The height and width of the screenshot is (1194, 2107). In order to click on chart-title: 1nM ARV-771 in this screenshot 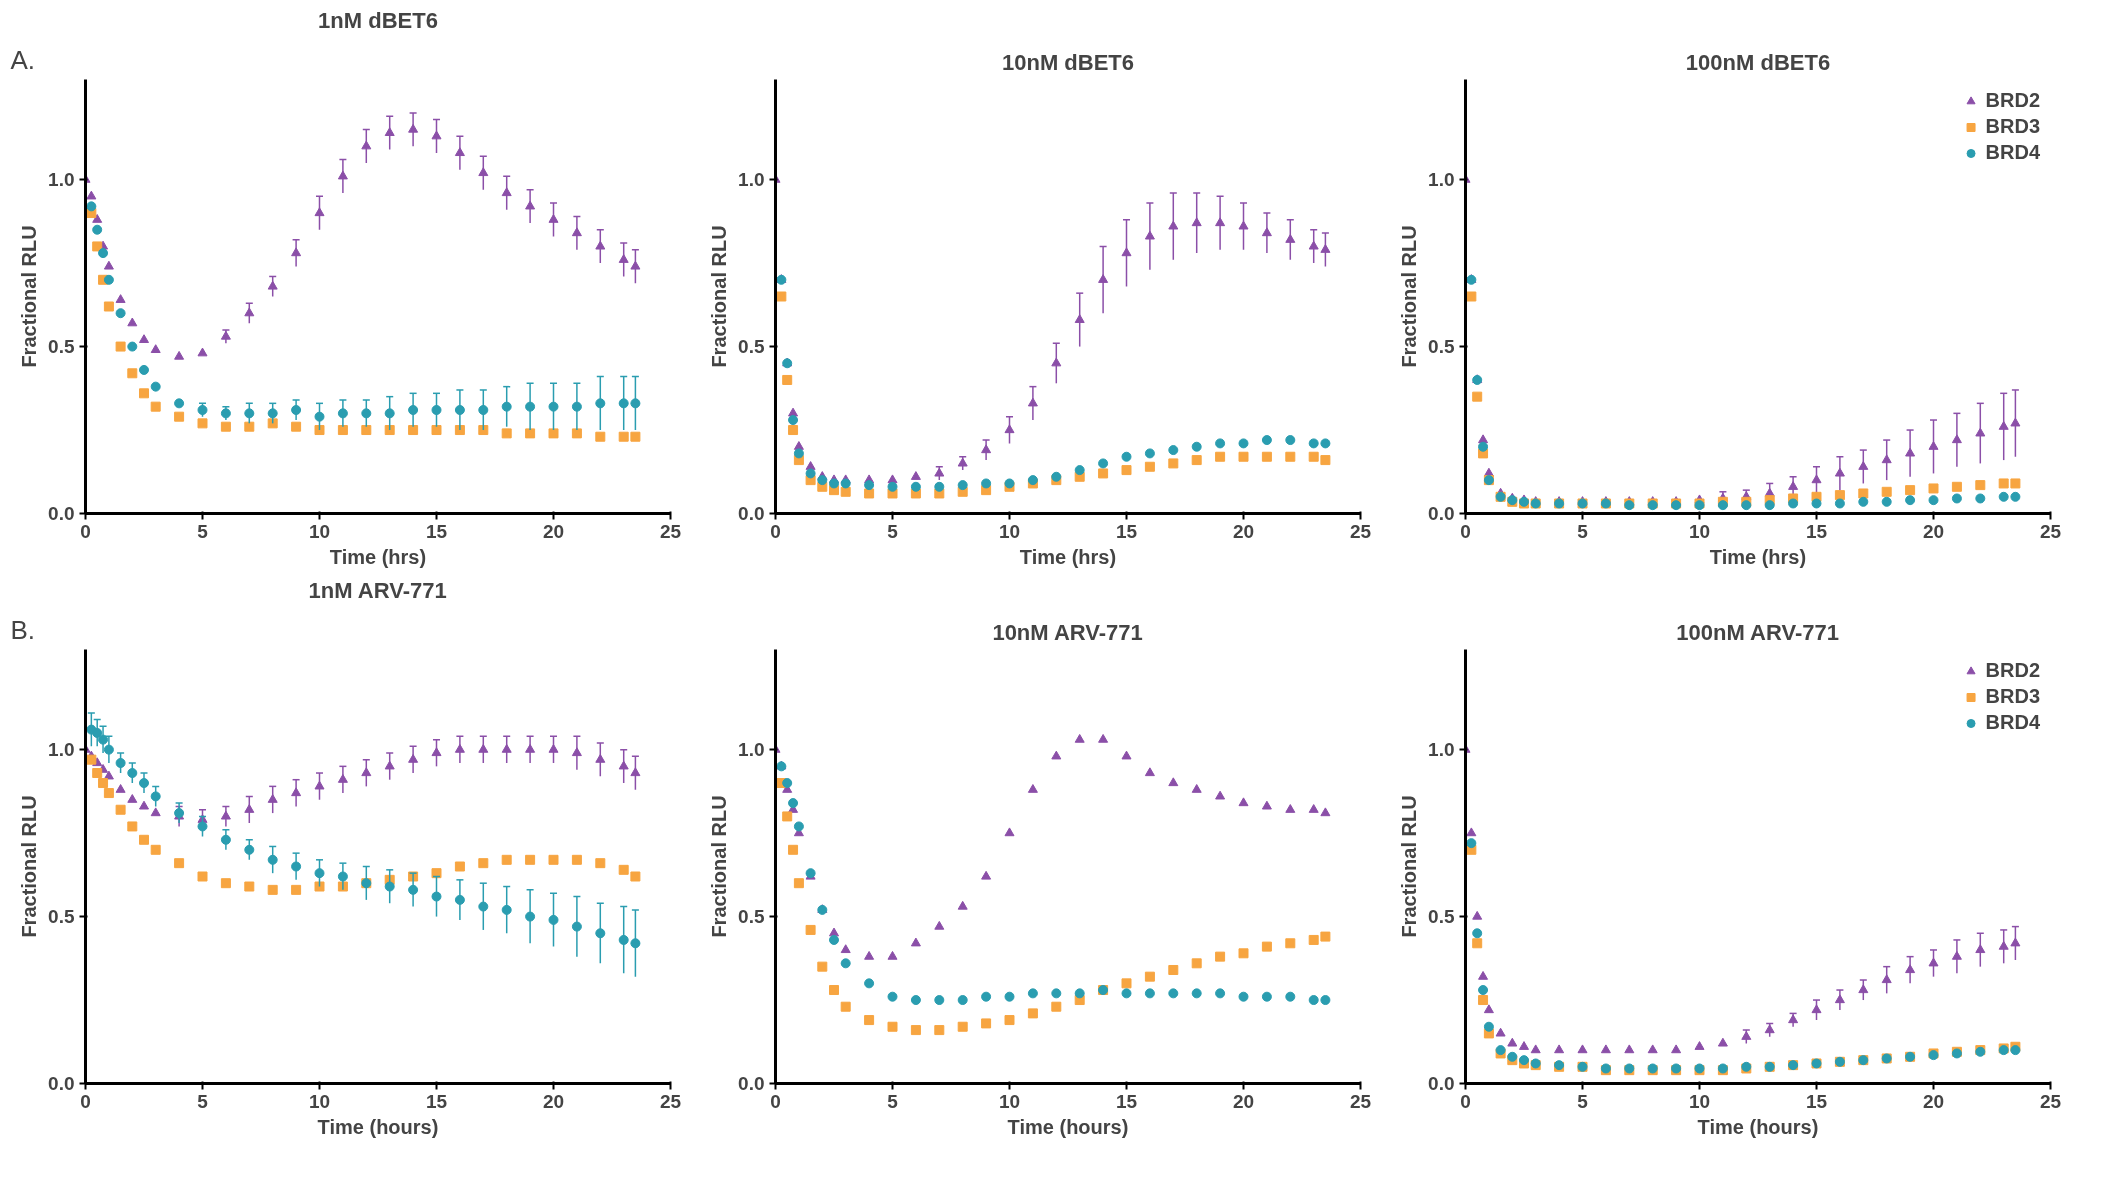, I will do `click(377, 590)`.